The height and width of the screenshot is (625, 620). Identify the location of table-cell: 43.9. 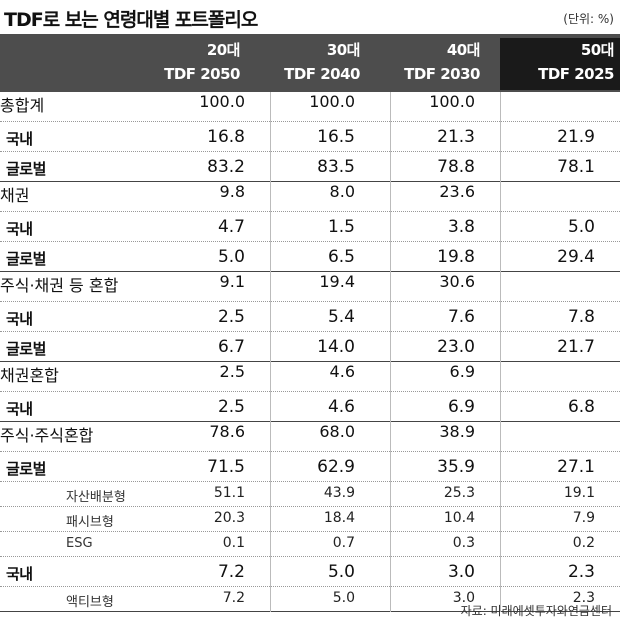
(339, 493).